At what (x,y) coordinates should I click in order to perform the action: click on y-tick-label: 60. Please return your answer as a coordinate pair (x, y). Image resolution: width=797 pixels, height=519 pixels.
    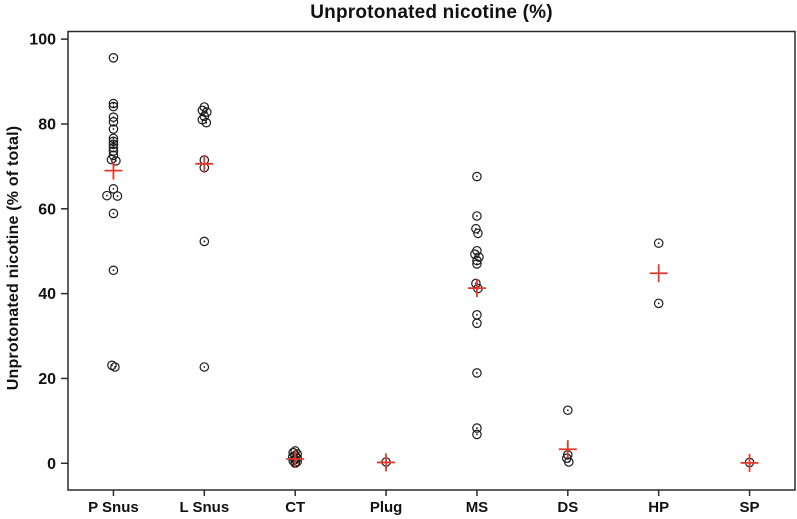
    Looking at the image, I should click on (47, 209).